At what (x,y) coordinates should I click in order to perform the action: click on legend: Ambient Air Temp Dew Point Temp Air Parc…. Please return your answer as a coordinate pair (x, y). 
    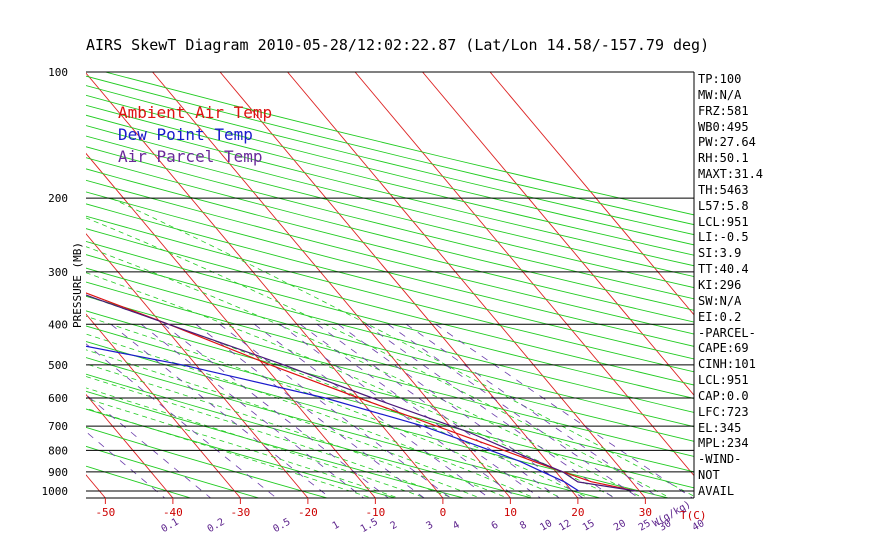
    Looking at the image, I should click on (195, 135).